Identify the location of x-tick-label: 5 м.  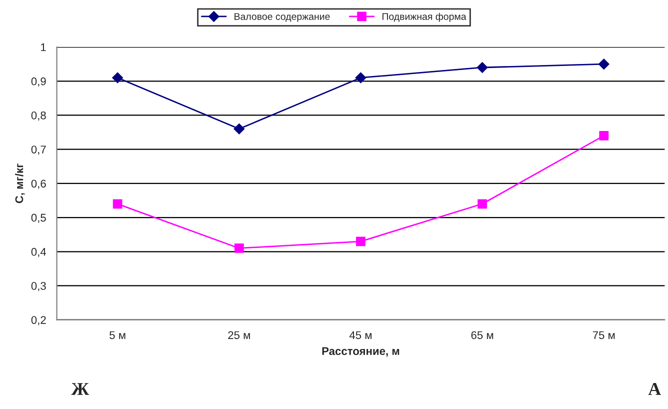
(118, 335).